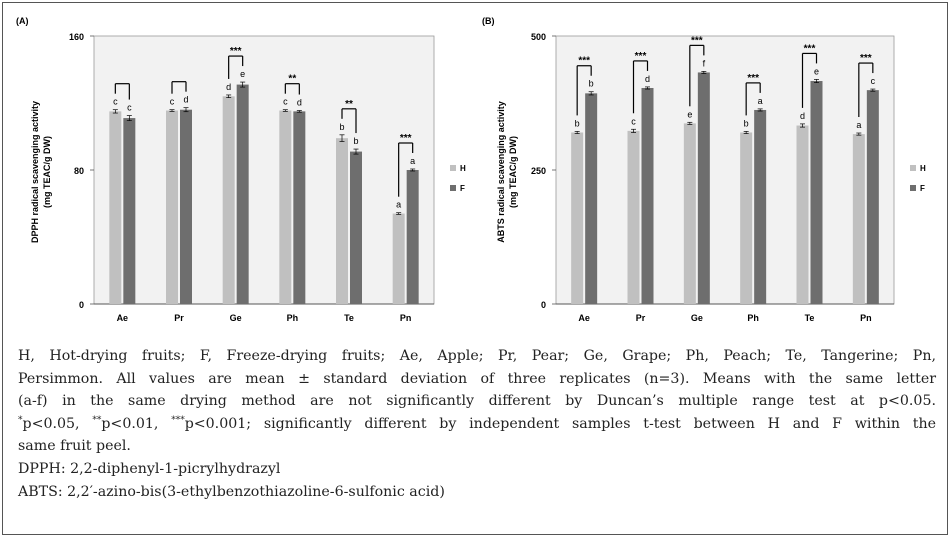  I want to click on chart-b-letter-F-Te: e, so click(816, 71).